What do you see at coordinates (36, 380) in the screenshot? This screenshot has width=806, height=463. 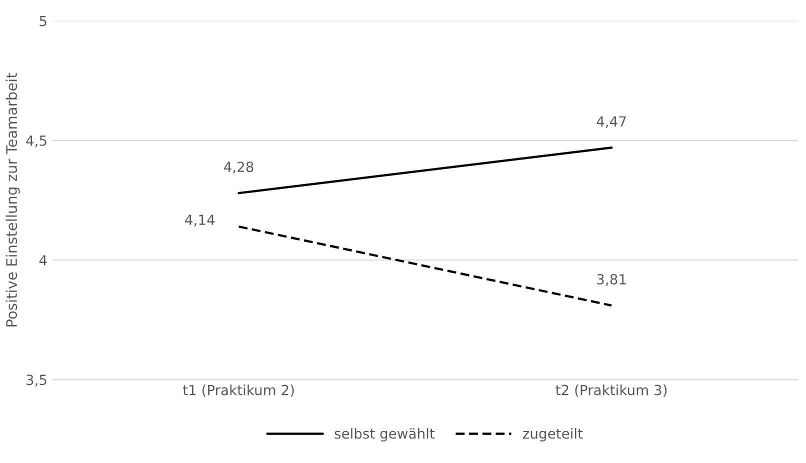 I see `y-tick-label: 3,5` at bounding box center [36, 380].